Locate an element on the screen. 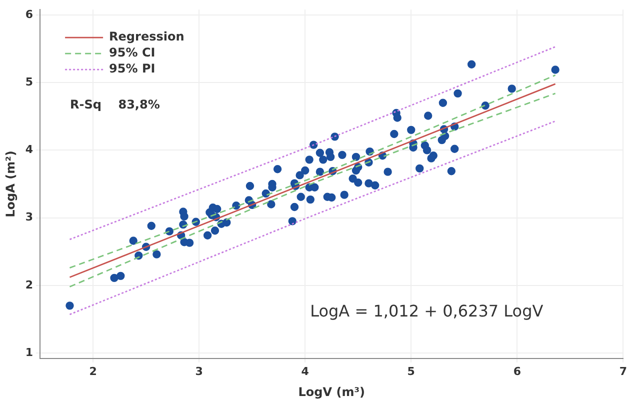  annotation: R-Sq 83,8% is located at coordinates (115, 105).